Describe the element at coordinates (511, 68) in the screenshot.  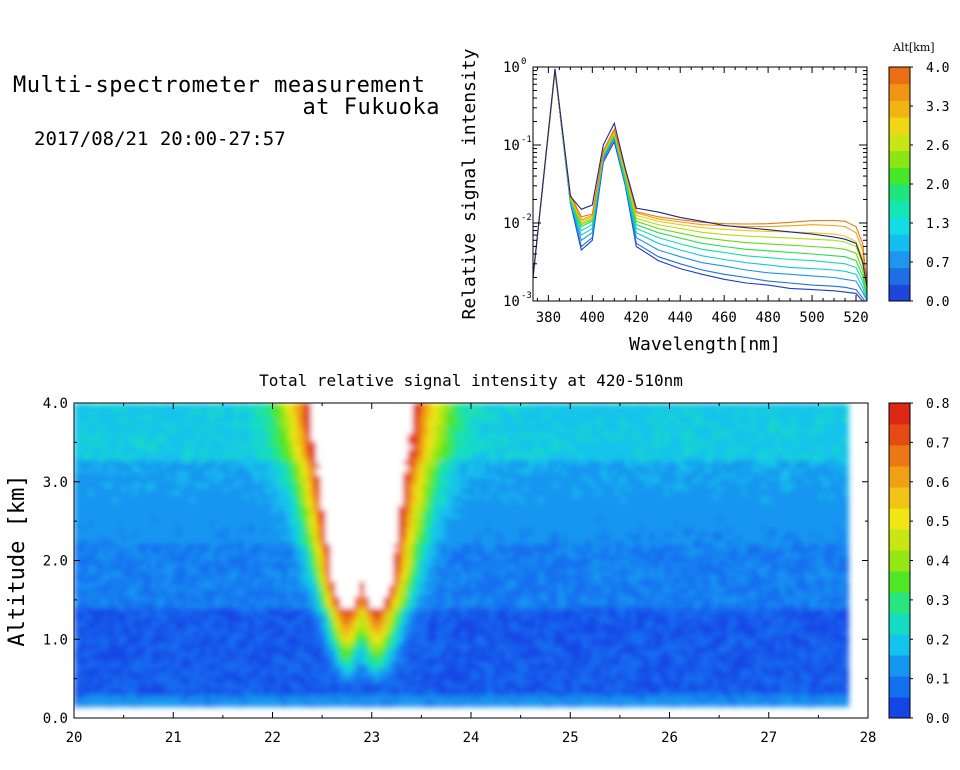
I see `spectrum-y-tick-label: 10` at that location.